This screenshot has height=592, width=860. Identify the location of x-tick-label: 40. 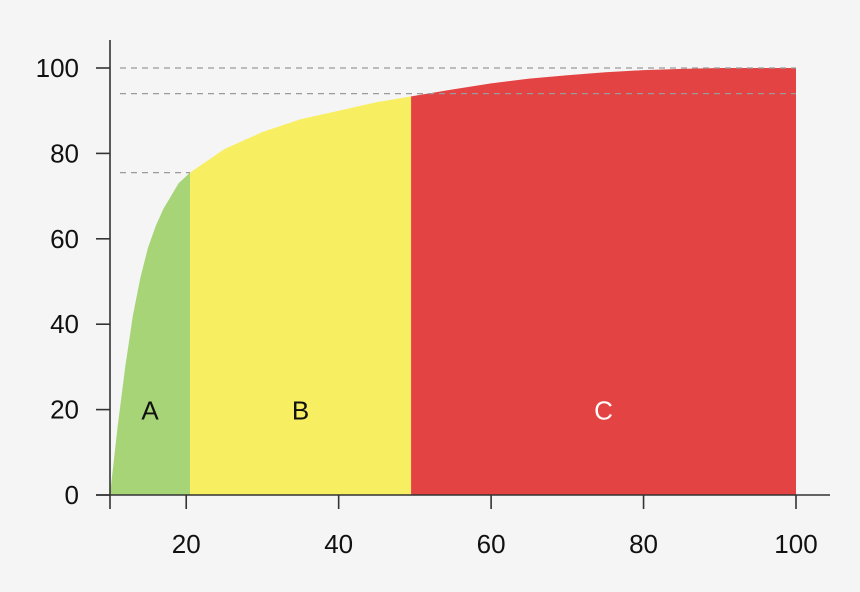
(338, 544).